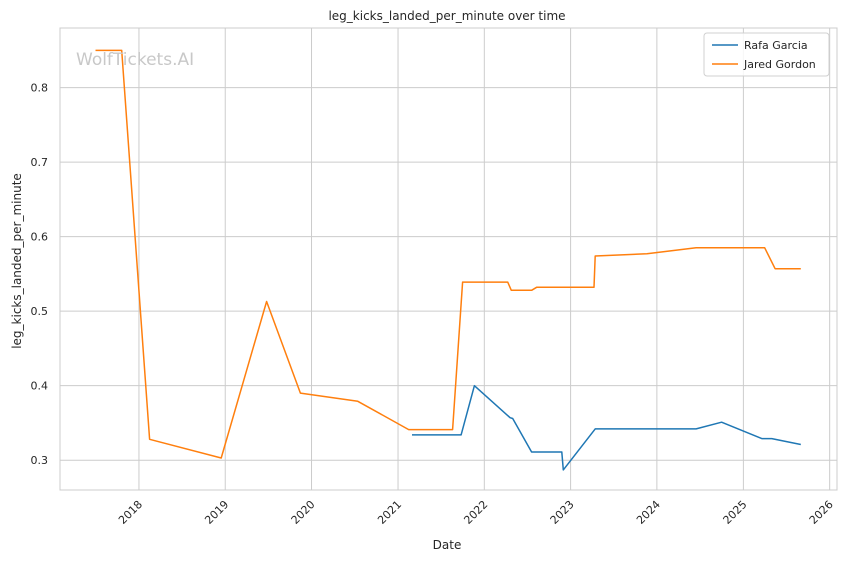  I want to click on y-tick-label: 0.3, so click(40, 460).